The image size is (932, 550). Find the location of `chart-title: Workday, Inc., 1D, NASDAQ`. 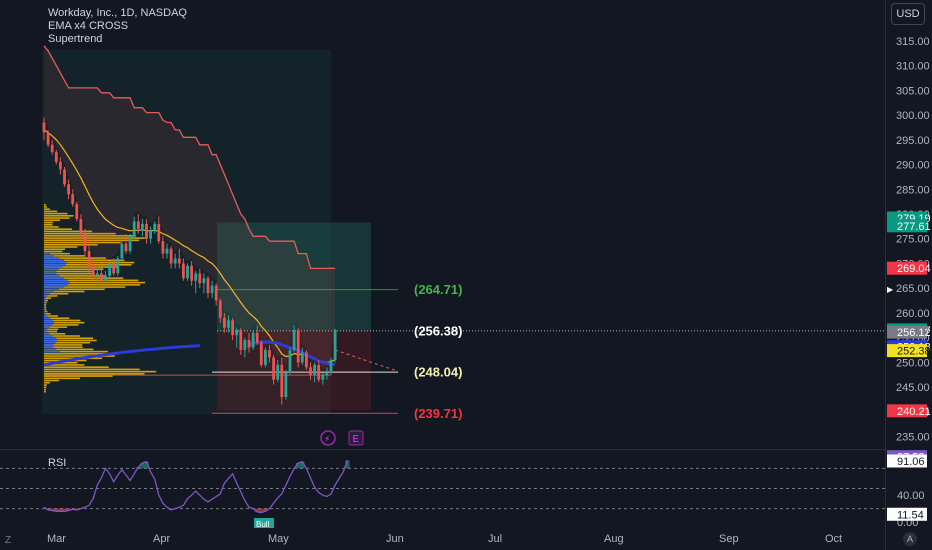

chart-title: Workday, Inc., 1D, NASDAQ is located at coordinates (117, 13).